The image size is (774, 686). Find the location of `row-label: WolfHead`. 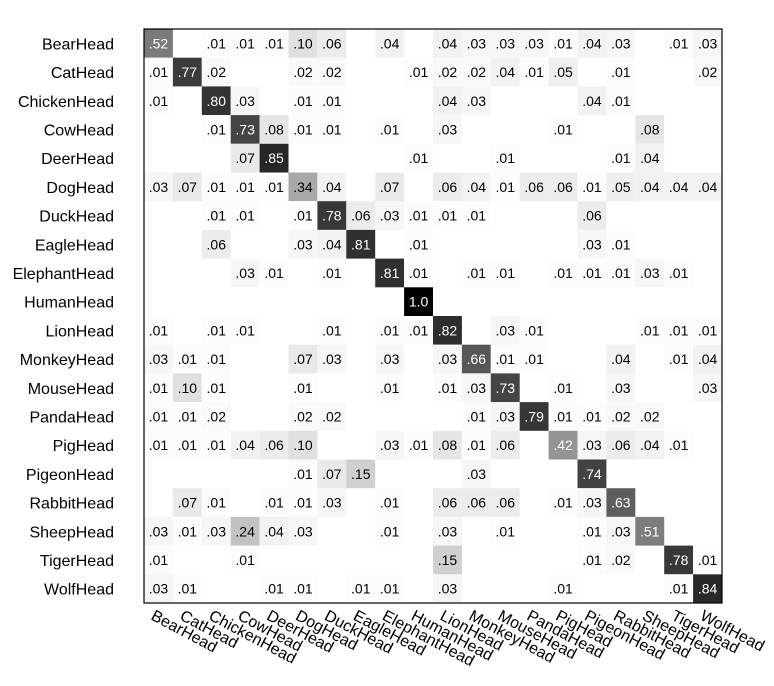

row-label: WolfHead is located at coordinates (79, 590).